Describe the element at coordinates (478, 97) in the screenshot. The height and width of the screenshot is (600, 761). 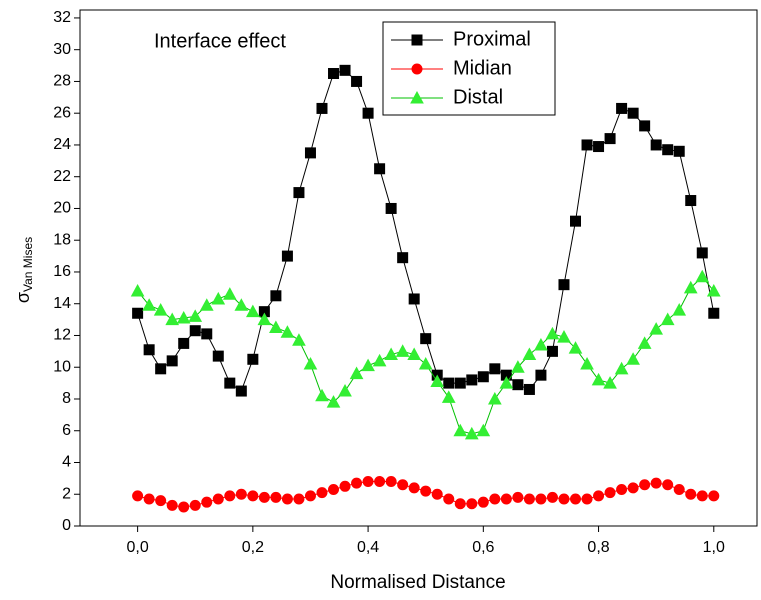
I see `legend-label: Distal` at that location.